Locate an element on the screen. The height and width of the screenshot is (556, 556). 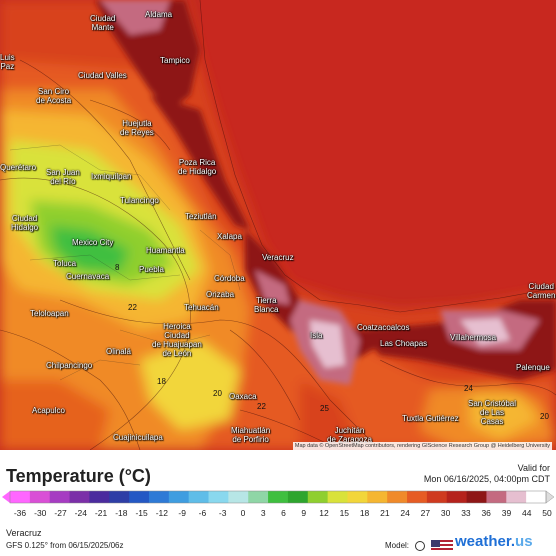
city-label: Acapulco is located at coordinates (48, 410).